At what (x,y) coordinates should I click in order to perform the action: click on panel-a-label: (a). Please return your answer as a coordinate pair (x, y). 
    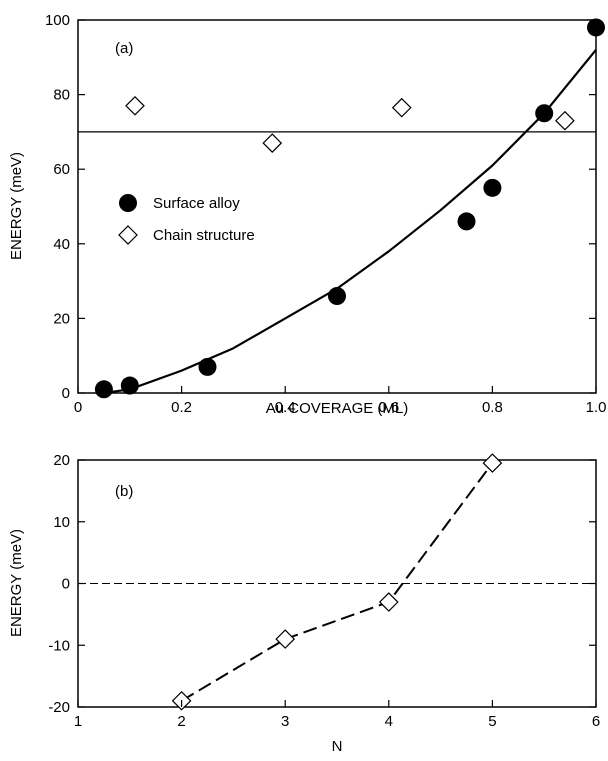
    Looking at the image, I should click on (124, 48).